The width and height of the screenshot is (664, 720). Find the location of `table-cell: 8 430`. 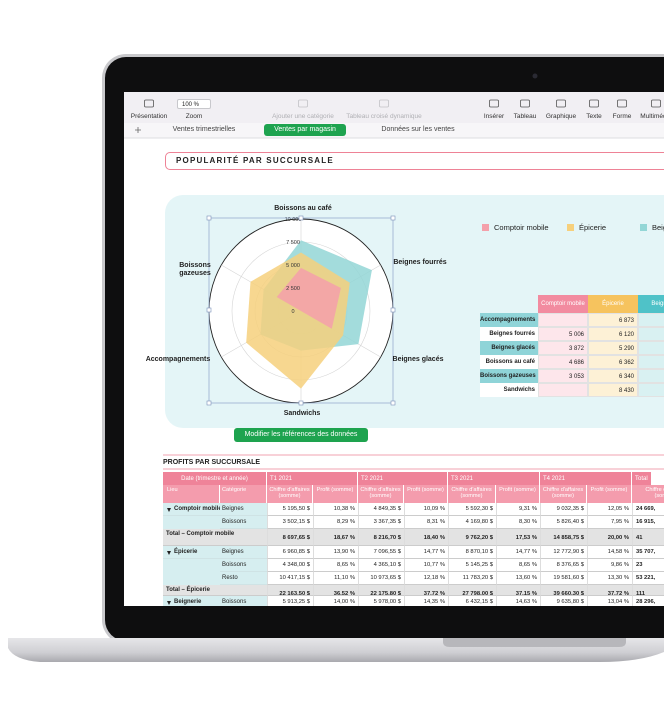

table-cell: 8 430 is located at coordinates (613, 390).